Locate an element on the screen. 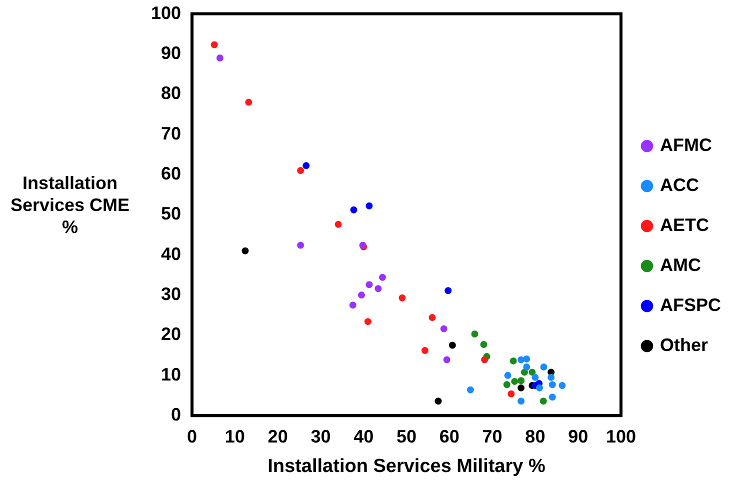 The image size is (735, 486). legend-label: AETC is located at coordinates (684, 224).